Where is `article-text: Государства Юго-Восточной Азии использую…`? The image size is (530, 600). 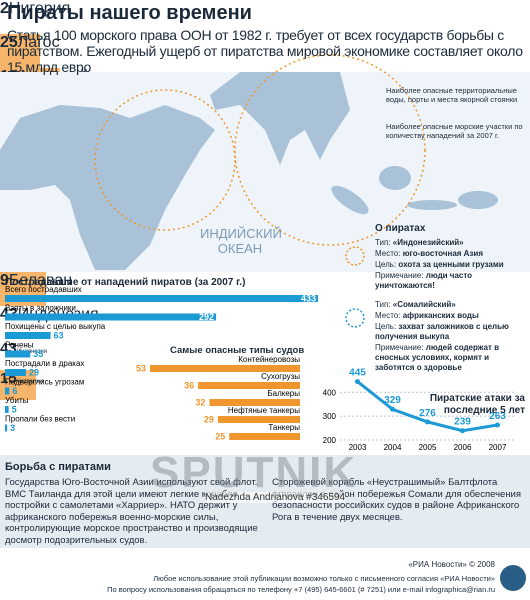
article-text: Государства Юго-Восточной Азии использую… is located at coordinates (131, 511).